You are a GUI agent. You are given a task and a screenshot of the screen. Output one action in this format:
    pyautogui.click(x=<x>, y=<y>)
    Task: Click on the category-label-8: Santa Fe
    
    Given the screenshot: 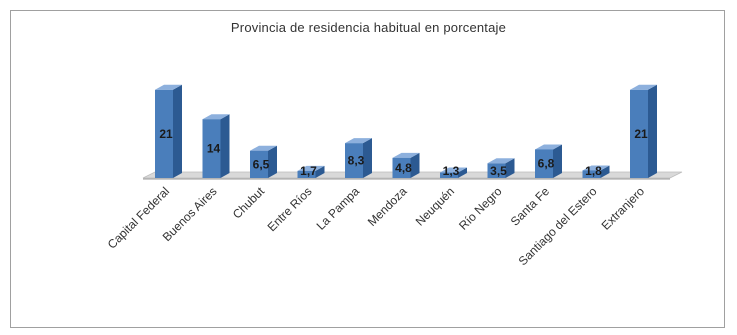 What is the action you would take?
    pyautogui.click(x=530, y=206)
    